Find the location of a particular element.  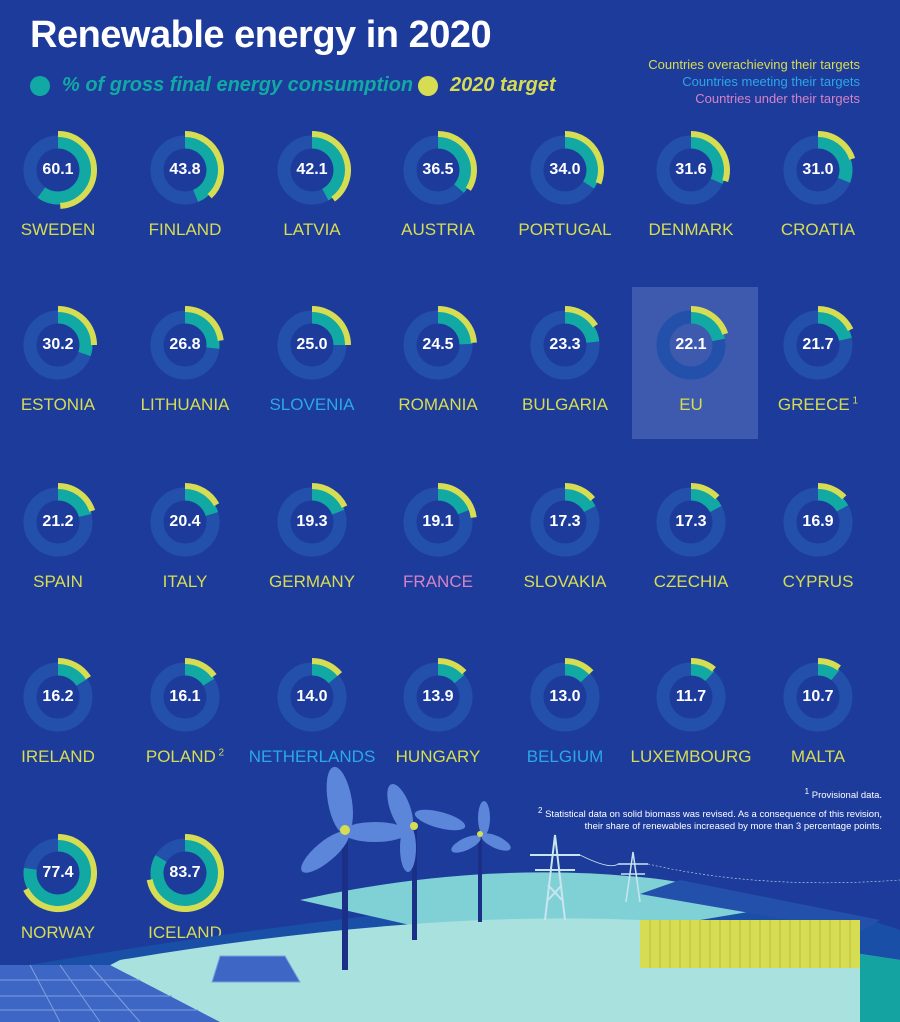

country-name: HUNGARY is located at coordinates (438, 756).